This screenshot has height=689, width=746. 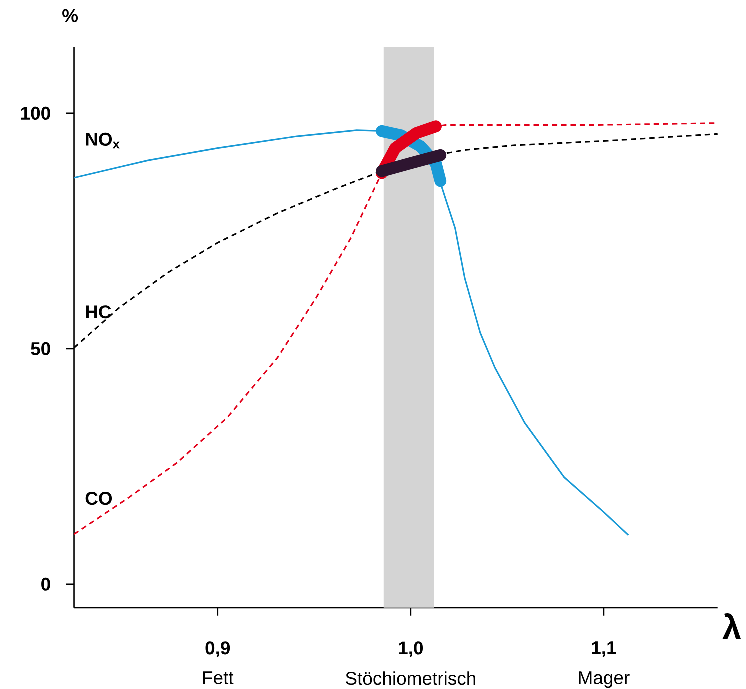 What do you see at coordinates (35, 113) in the screenshot?
I see `y-tick-label: 100` at bounding box center [35, 113].